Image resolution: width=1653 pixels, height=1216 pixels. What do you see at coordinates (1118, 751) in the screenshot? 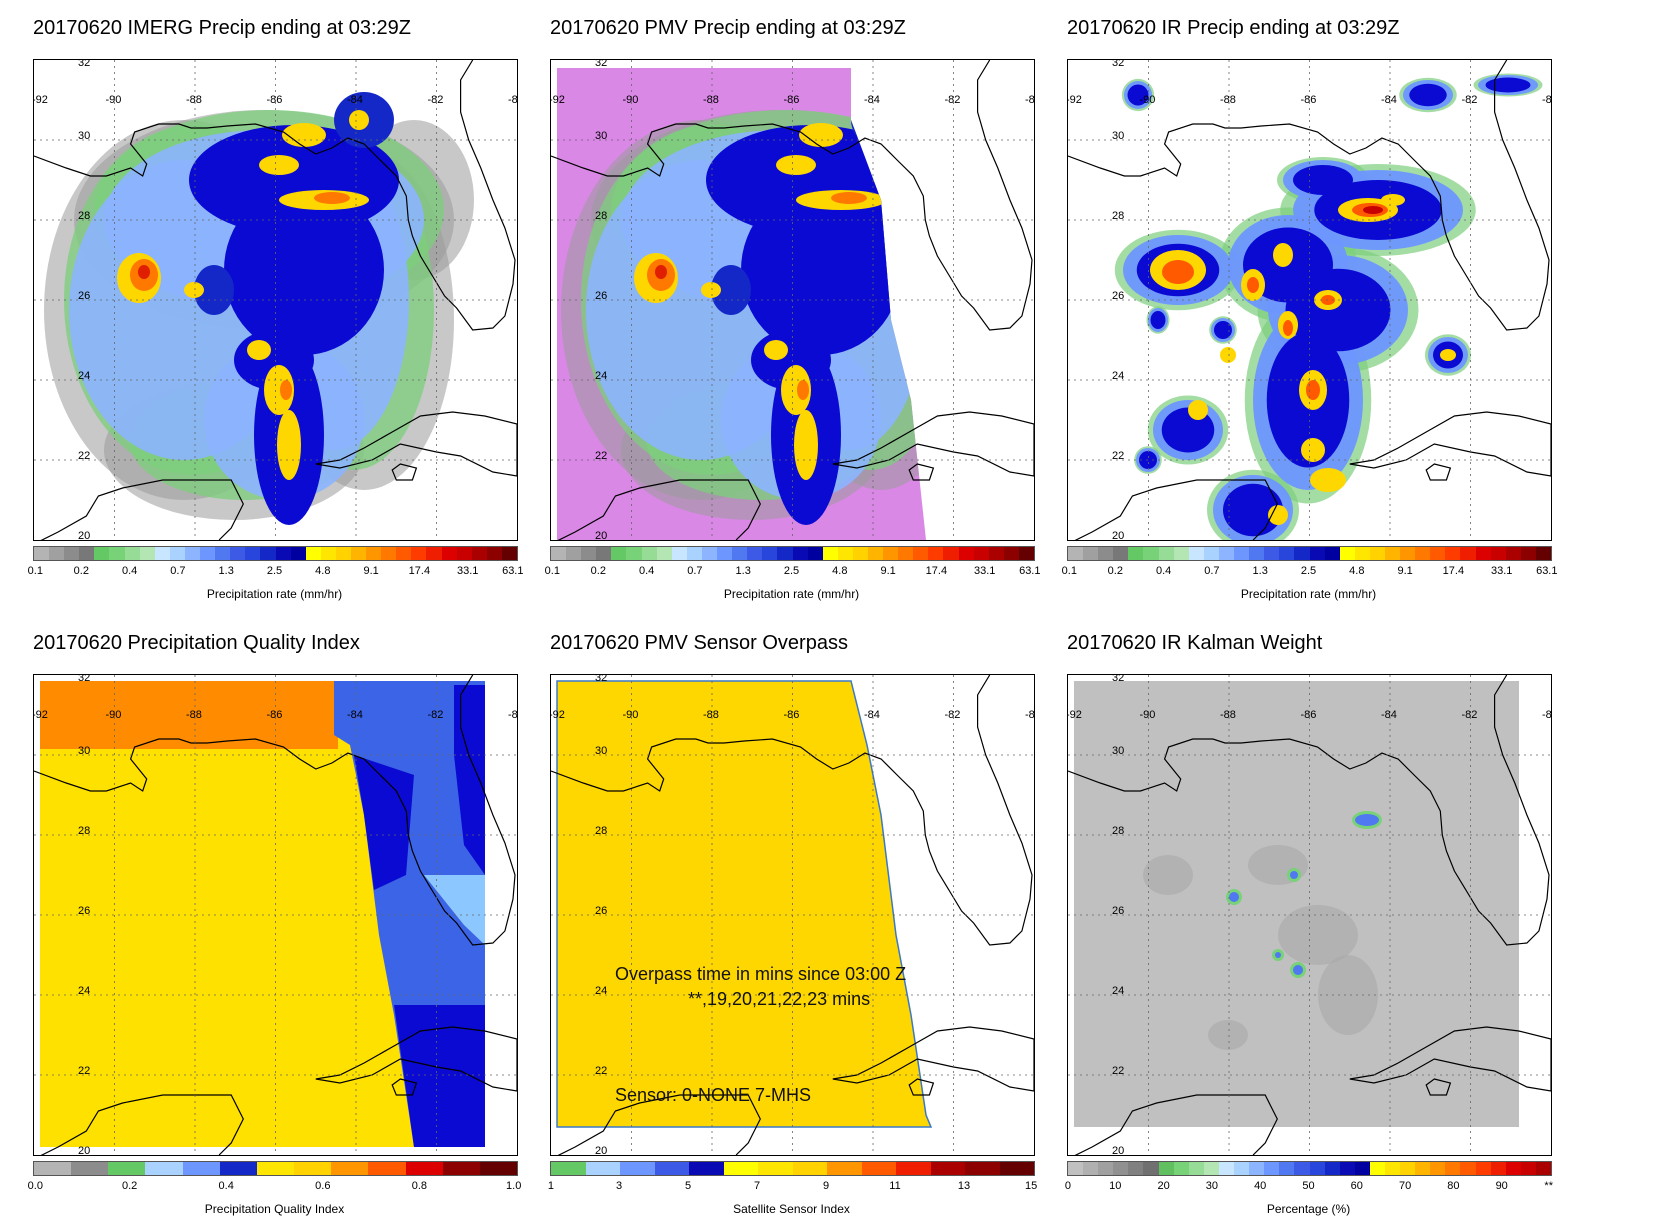
I see `lat-label: 30` at bounding box center [1118, 751].